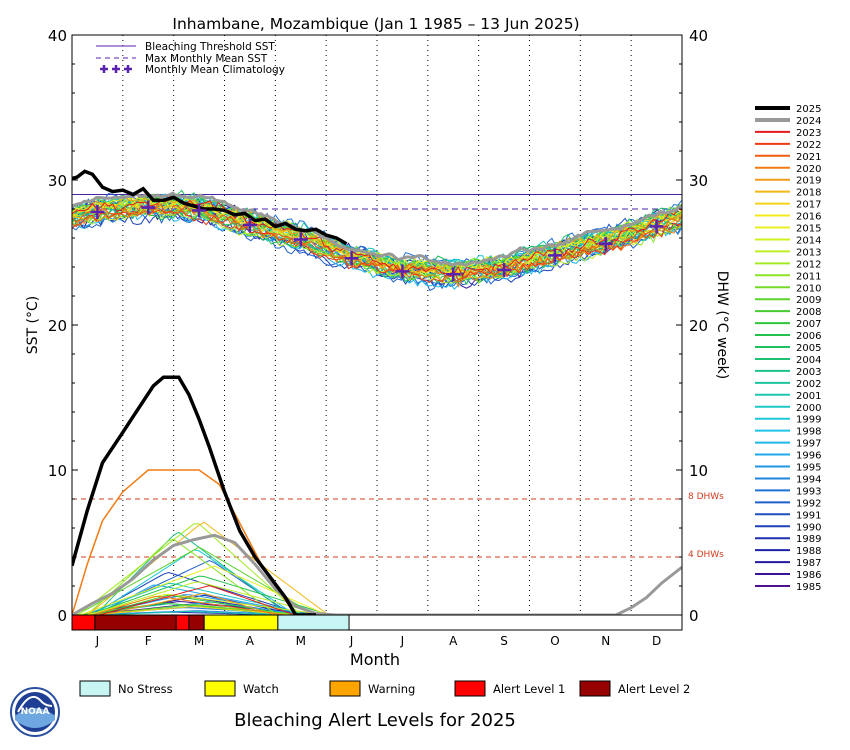 This screenshot has width=850, height=750. Describe the element at coordinates (375, 720) in the screenshot. I see `alert-title: Bleaching Alert Levels for 2025` at that location.